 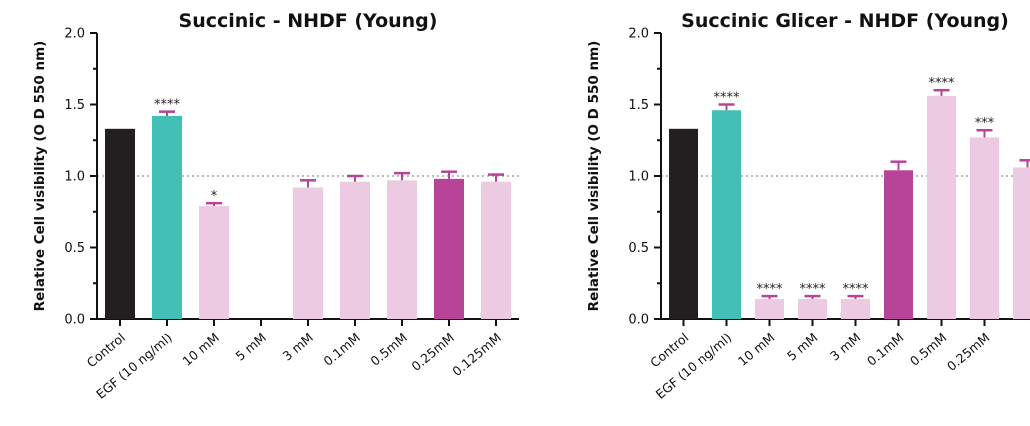 What do you see at coordinates (968, 352) in the screenshot?
I see `x-tick-label: 0.25mM` at bounding box center [968, 352].